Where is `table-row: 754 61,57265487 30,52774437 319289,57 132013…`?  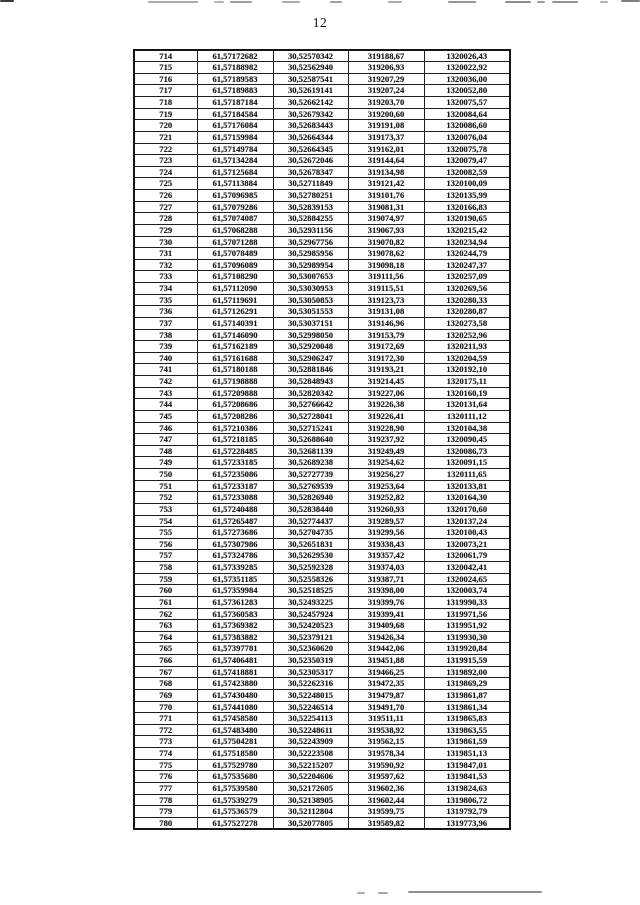
table-row: 754 61,57265487 30,52774437 319289,57 132013… is located at coordinates (322, 521).